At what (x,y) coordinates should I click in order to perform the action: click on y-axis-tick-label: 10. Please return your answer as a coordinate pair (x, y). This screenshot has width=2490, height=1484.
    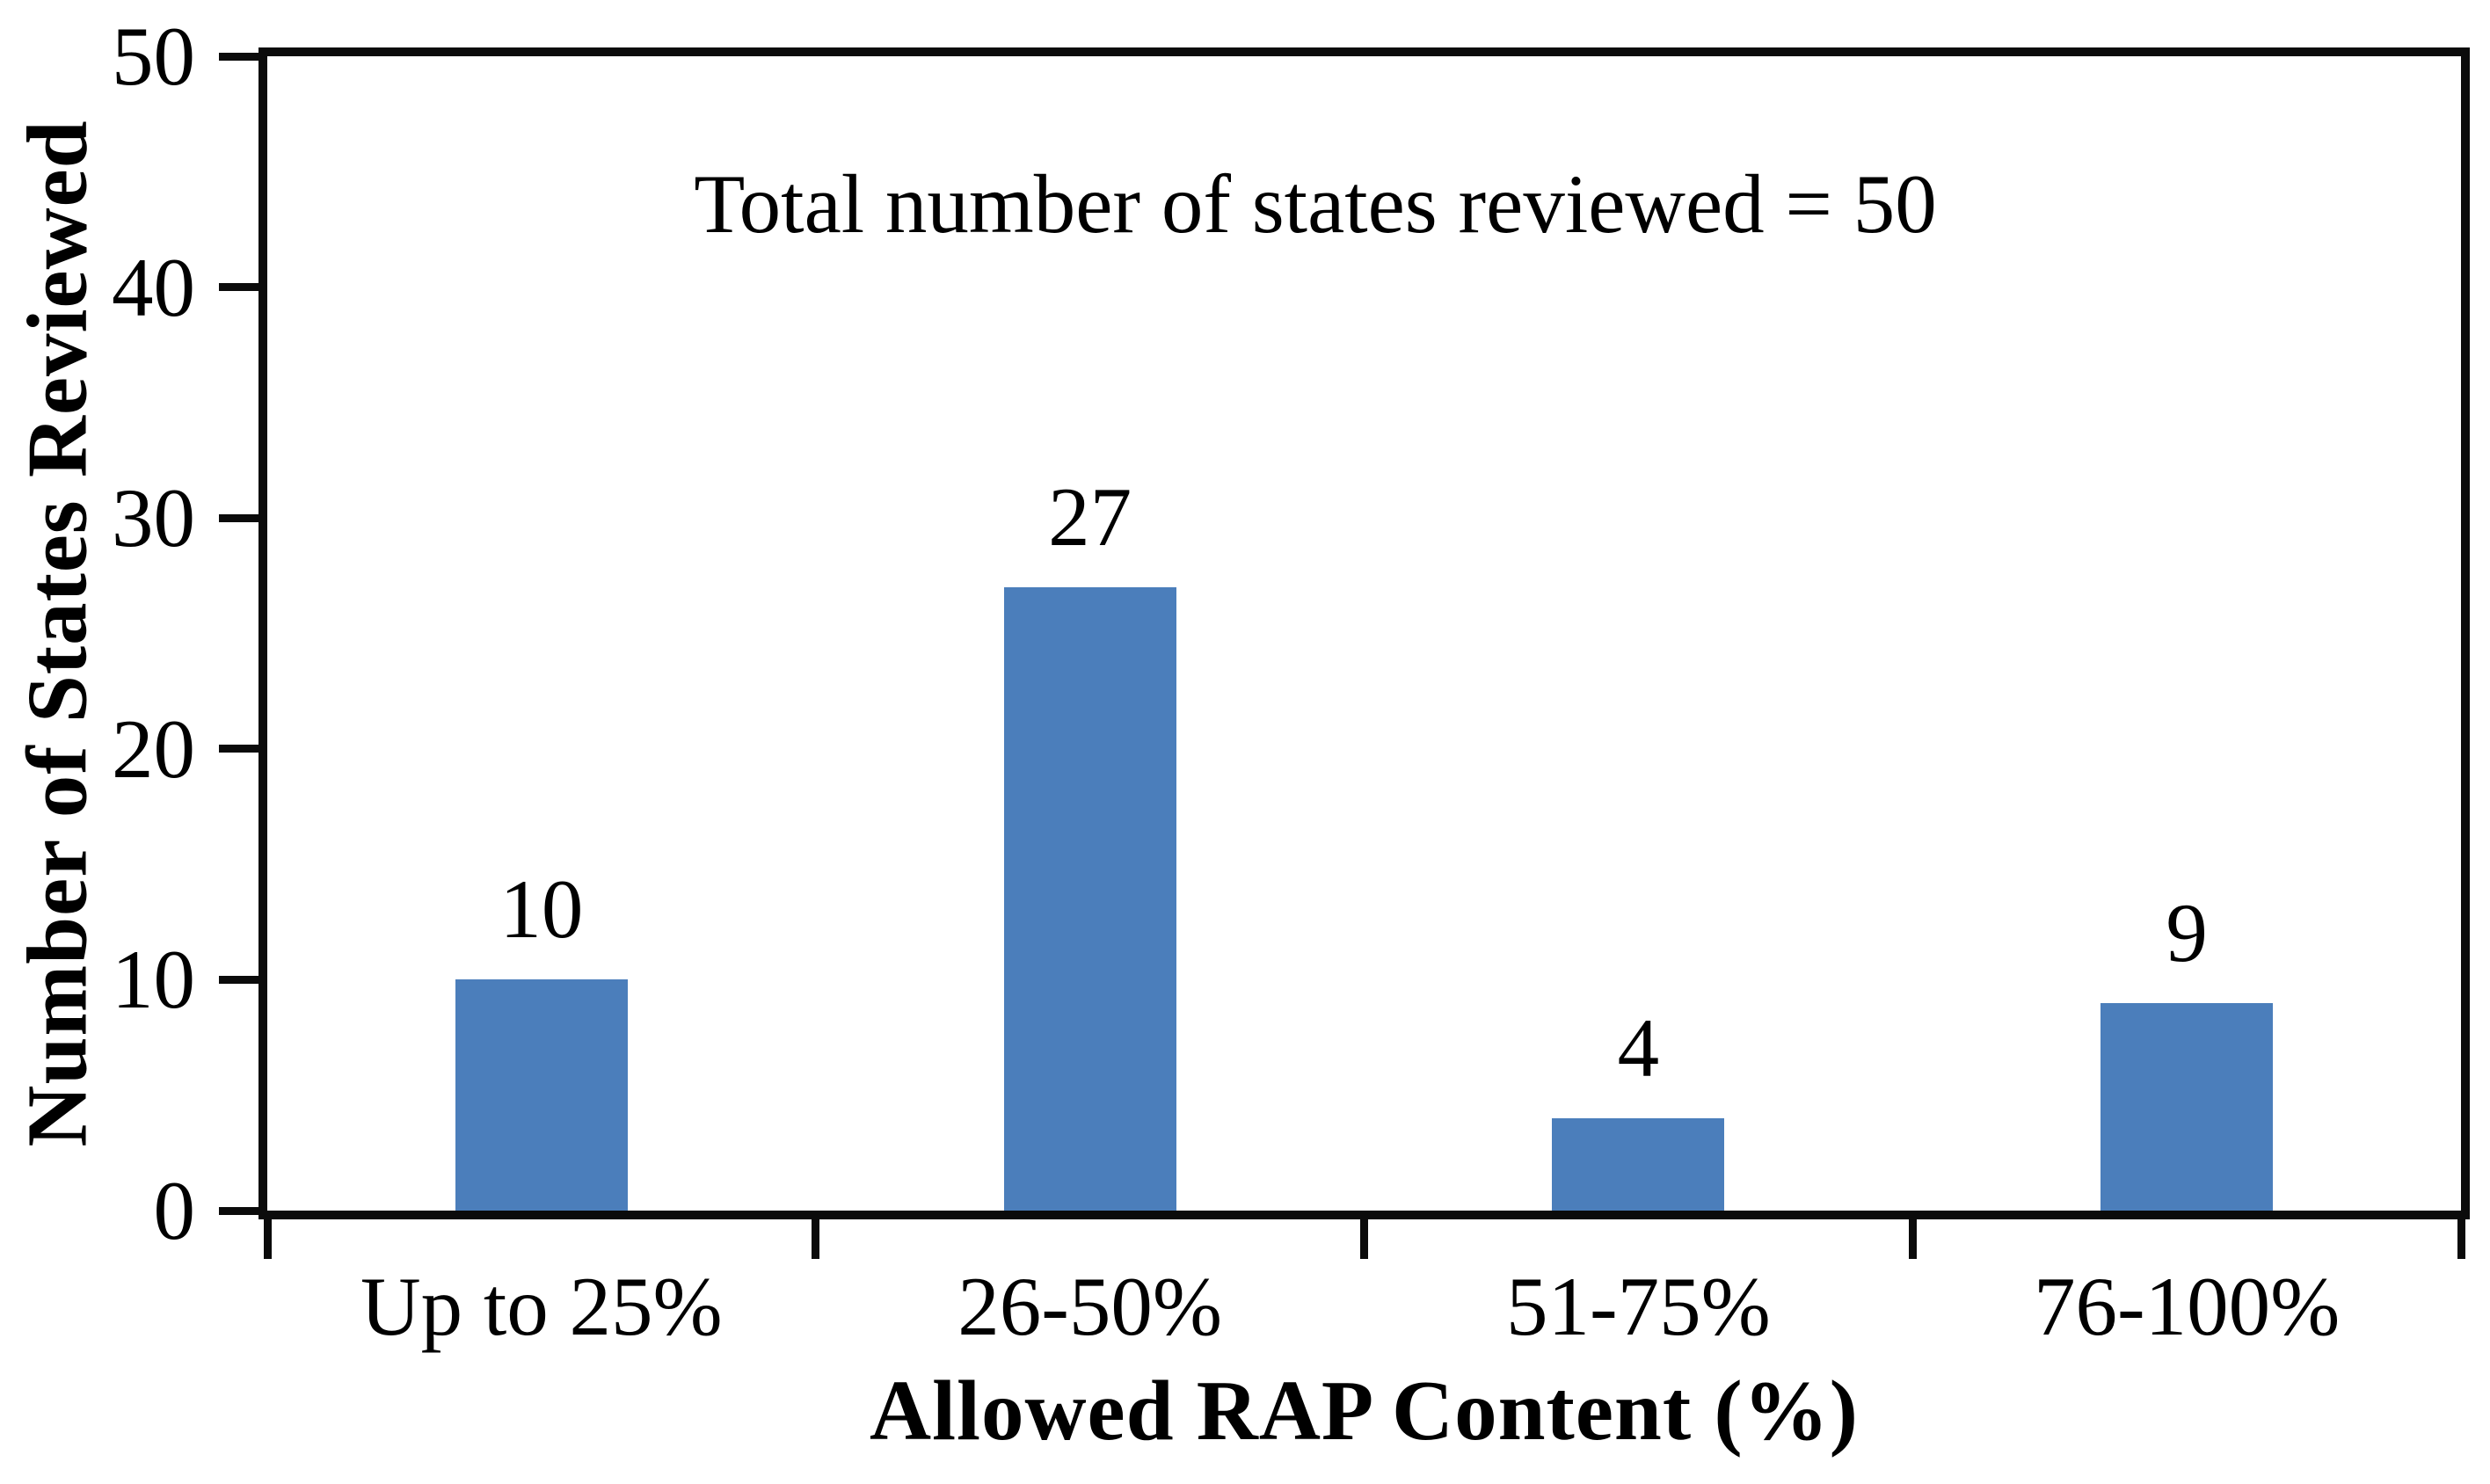
    Looking at the image, I should click on (153, 980).